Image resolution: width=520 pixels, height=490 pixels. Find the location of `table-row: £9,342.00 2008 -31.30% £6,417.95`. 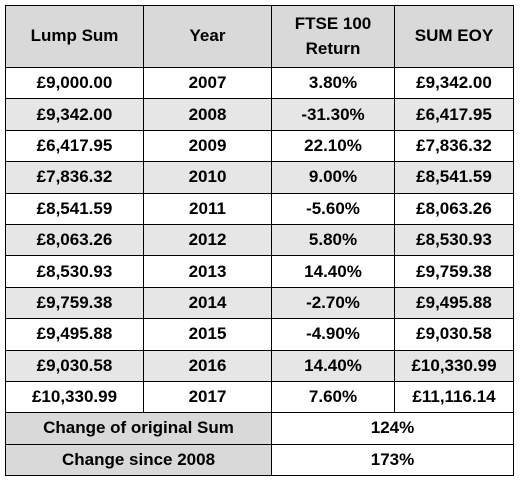

table-row: £9,342.00 2008 -31.30% £6,417.95 is located at coordinates (259, 114).